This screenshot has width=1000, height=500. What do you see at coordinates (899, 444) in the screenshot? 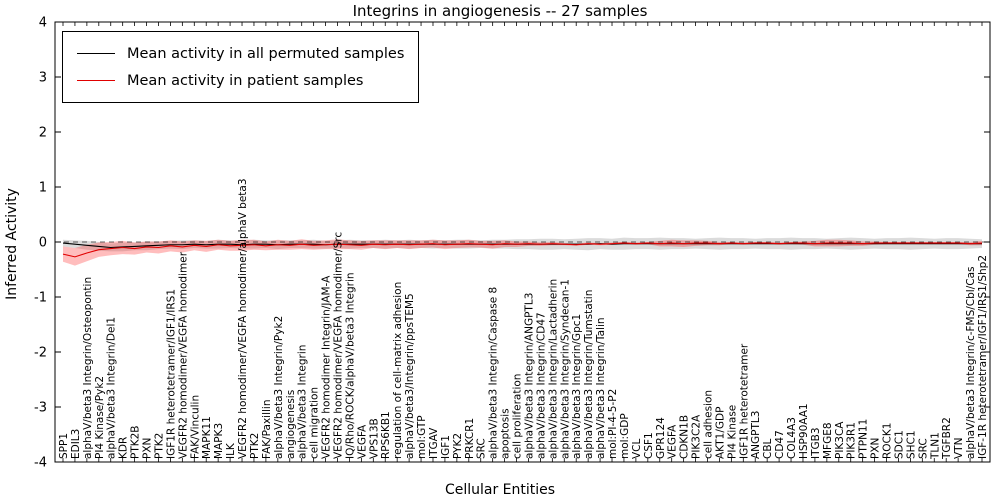
I see `x-tick-label: SDC1` at bounding box center [899, 444].